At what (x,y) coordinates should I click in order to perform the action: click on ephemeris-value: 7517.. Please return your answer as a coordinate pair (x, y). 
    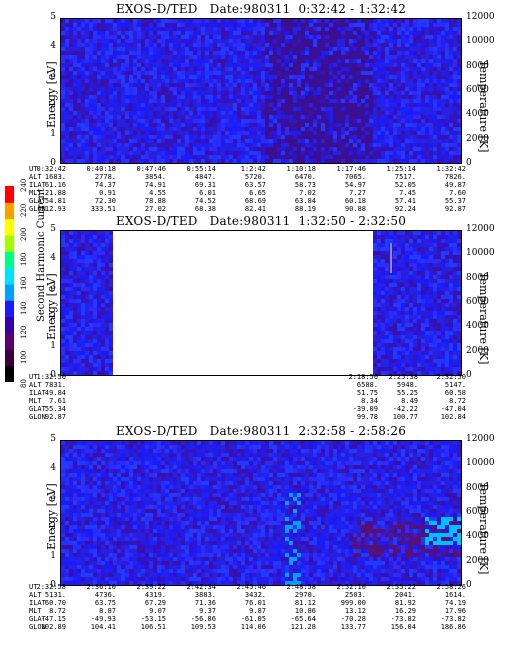
    Looking at the image, I should click on (405, 177).